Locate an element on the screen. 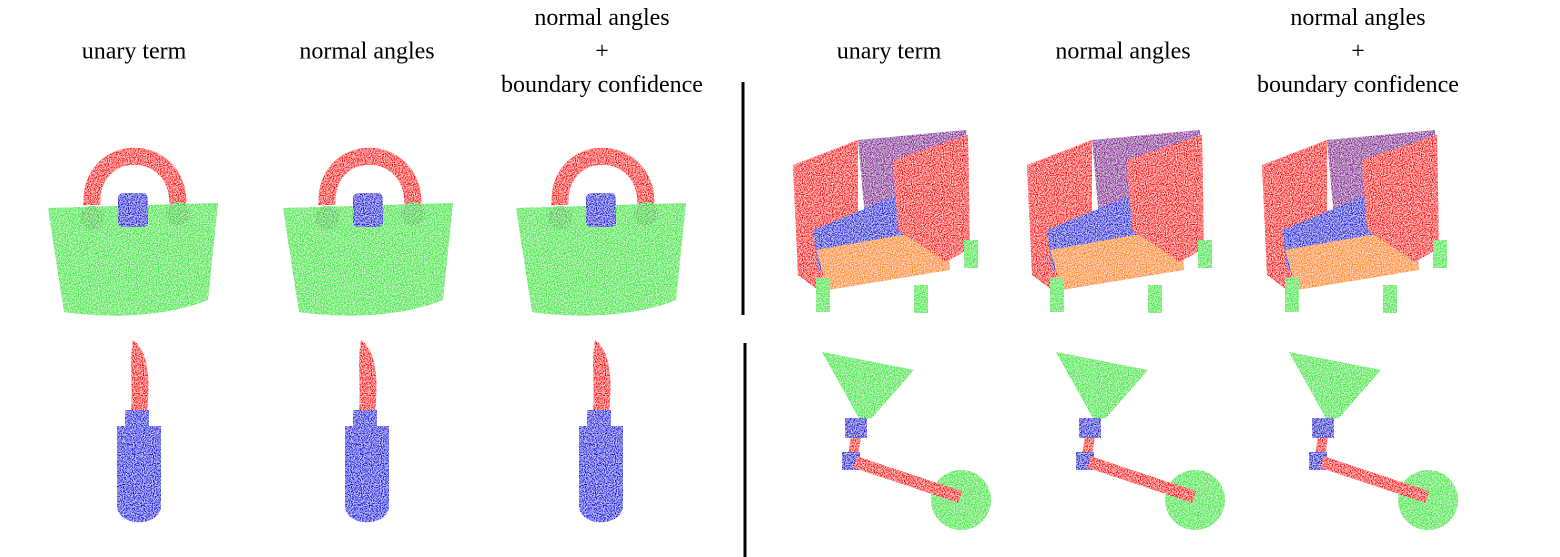  lipstick-boundary is located at coordinates (601, 431).